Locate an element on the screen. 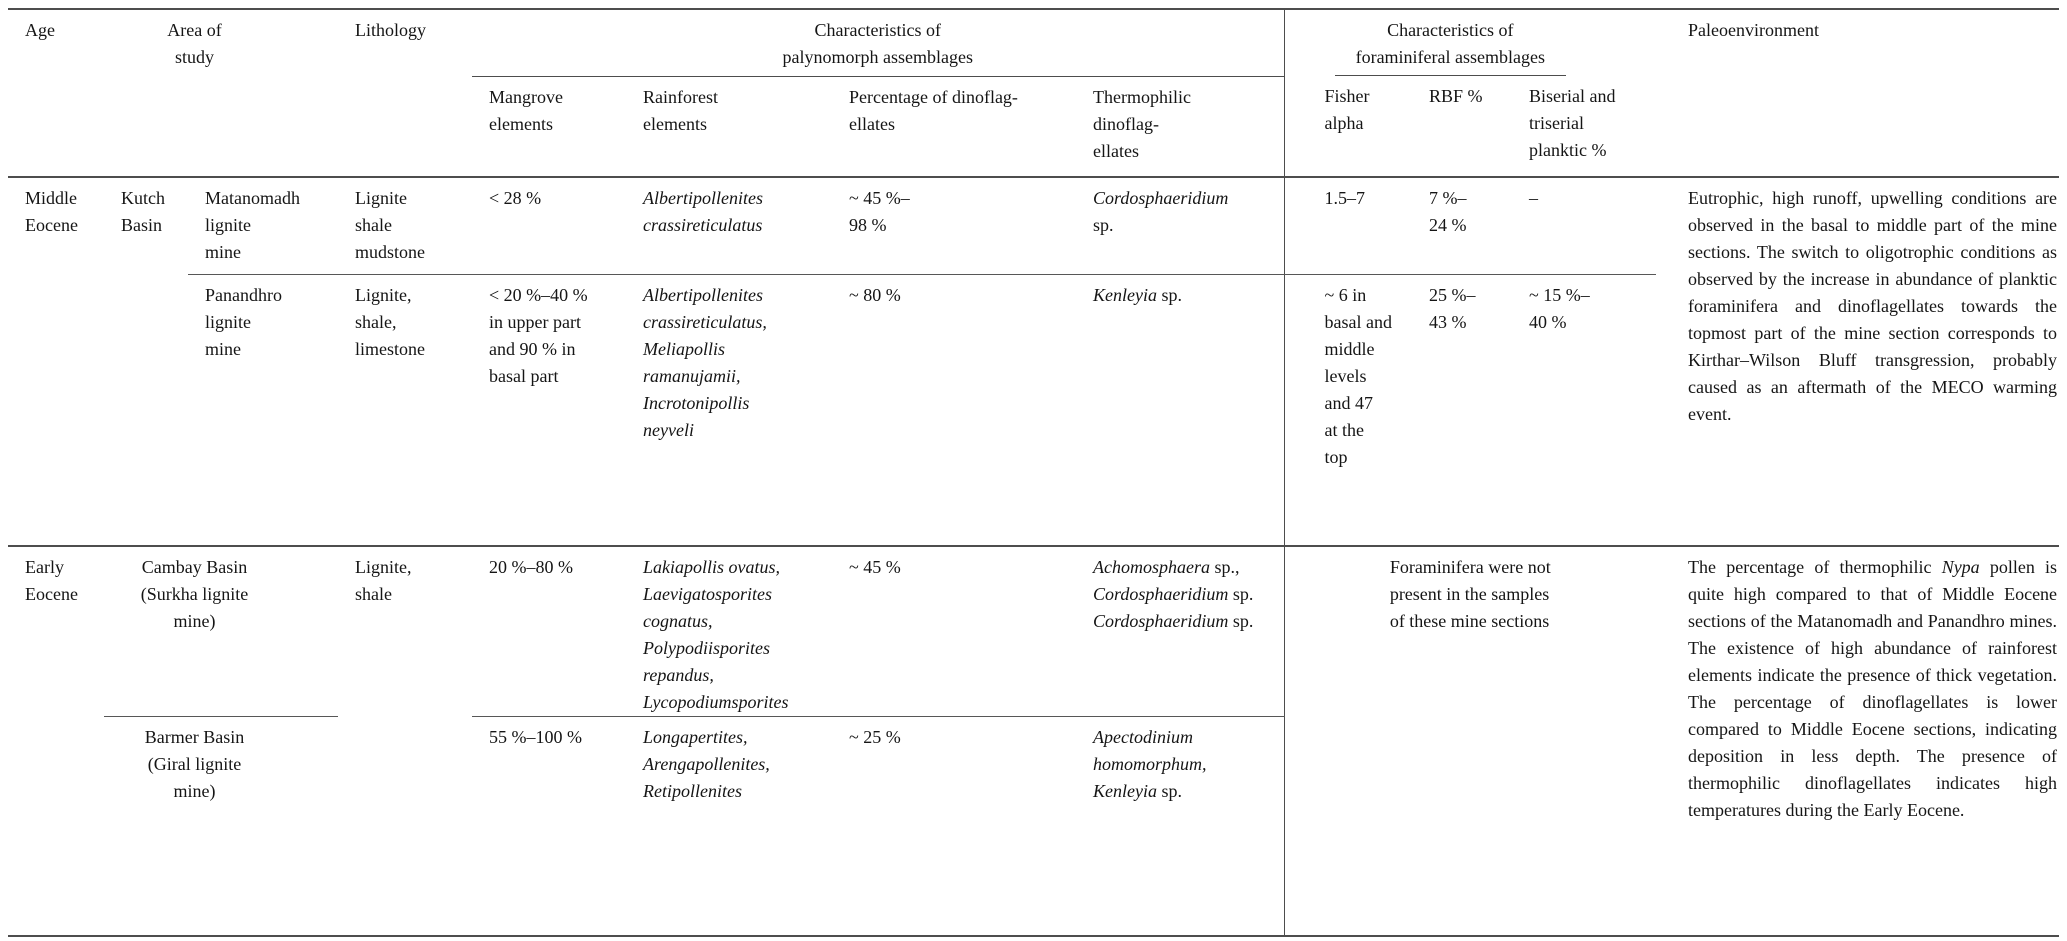  cell-matanomadh-rbf: 7 %– 24 % is located at coordinates (1458, 225).